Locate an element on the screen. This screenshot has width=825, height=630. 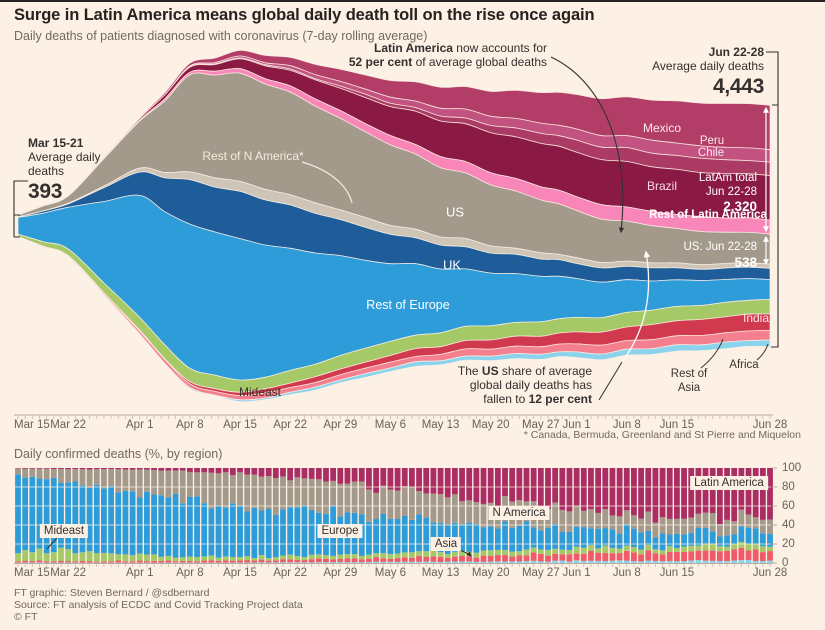
annotation-end-body: Average daily deaths is located at coordinates (708, 66).